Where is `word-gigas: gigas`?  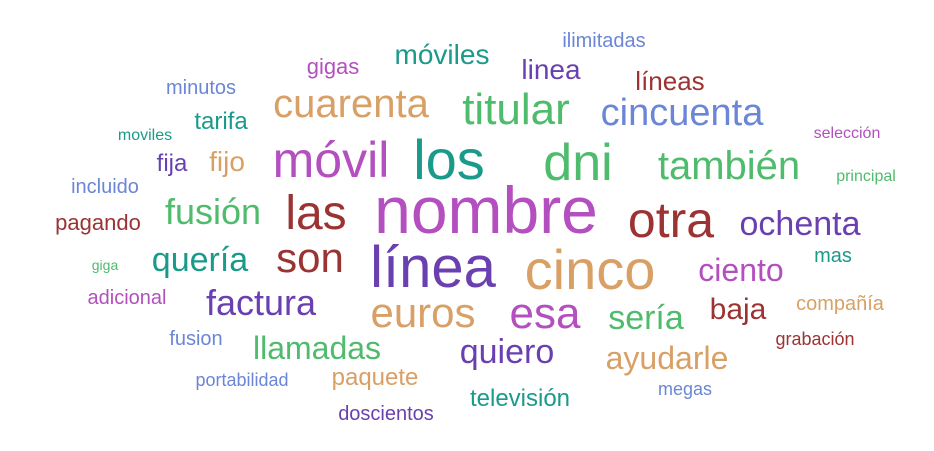 word-gigas: gigas is located at coordinates (333, 66).